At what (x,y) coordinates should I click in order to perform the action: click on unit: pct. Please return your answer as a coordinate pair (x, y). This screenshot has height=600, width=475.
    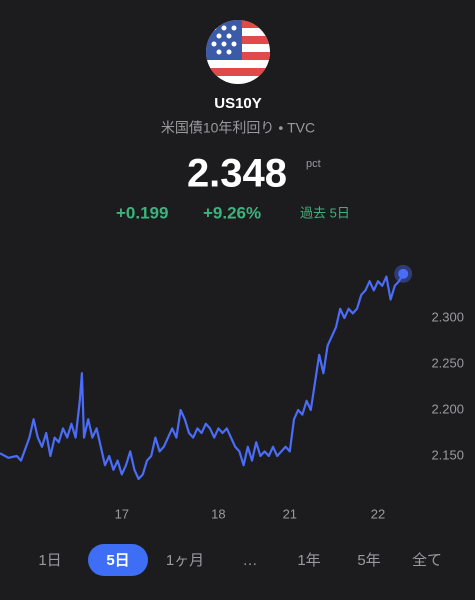
    Looking at the image, I should click on (313, 164).